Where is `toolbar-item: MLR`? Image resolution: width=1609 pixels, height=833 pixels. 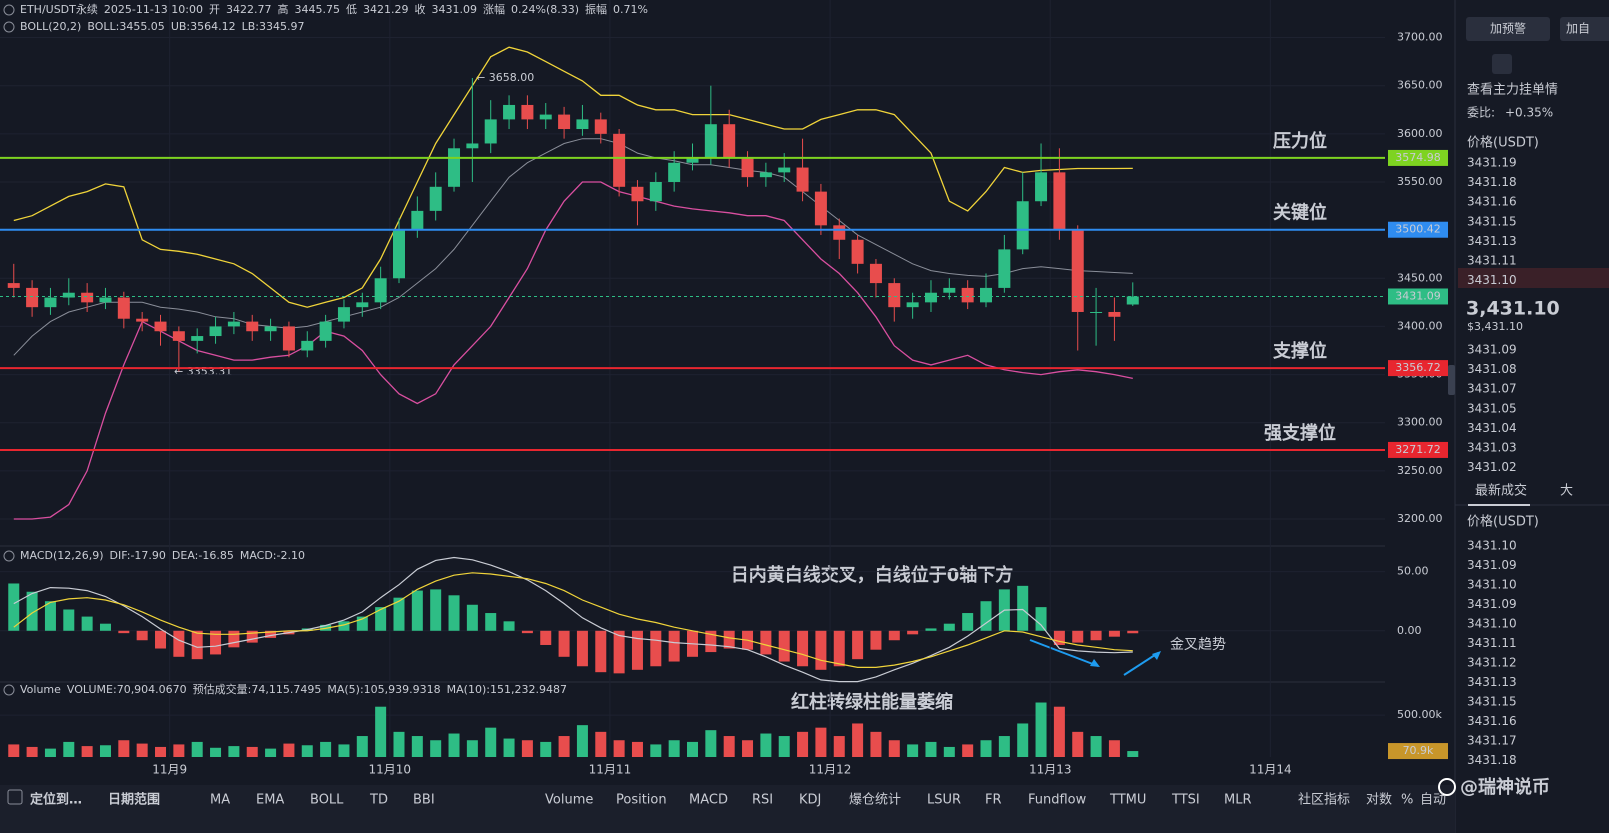
toolbar-item: MLR is located at coordinates (1238, 800).